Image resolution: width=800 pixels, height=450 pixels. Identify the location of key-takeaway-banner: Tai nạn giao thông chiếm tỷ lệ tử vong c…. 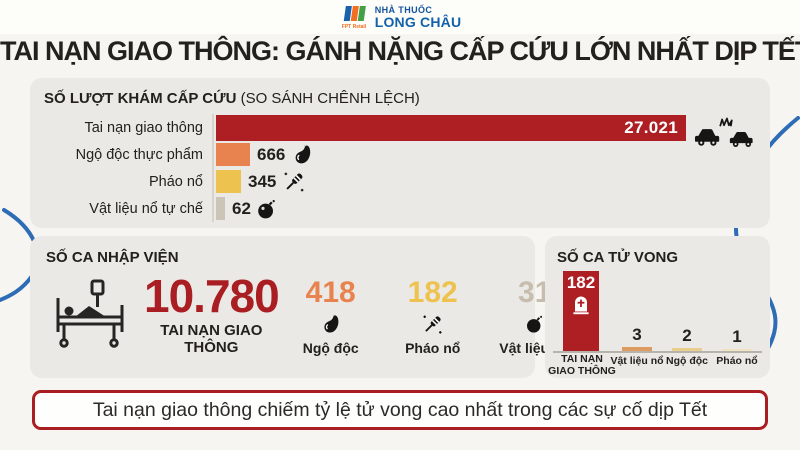
(400, 410).